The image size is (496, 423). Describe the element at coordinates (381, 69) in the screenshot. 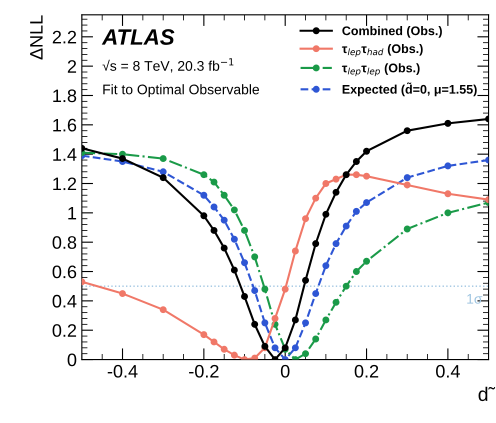

I see `legend-label: τ$_{lep}$τ$_{lep}$ (Obs.)` at that location.